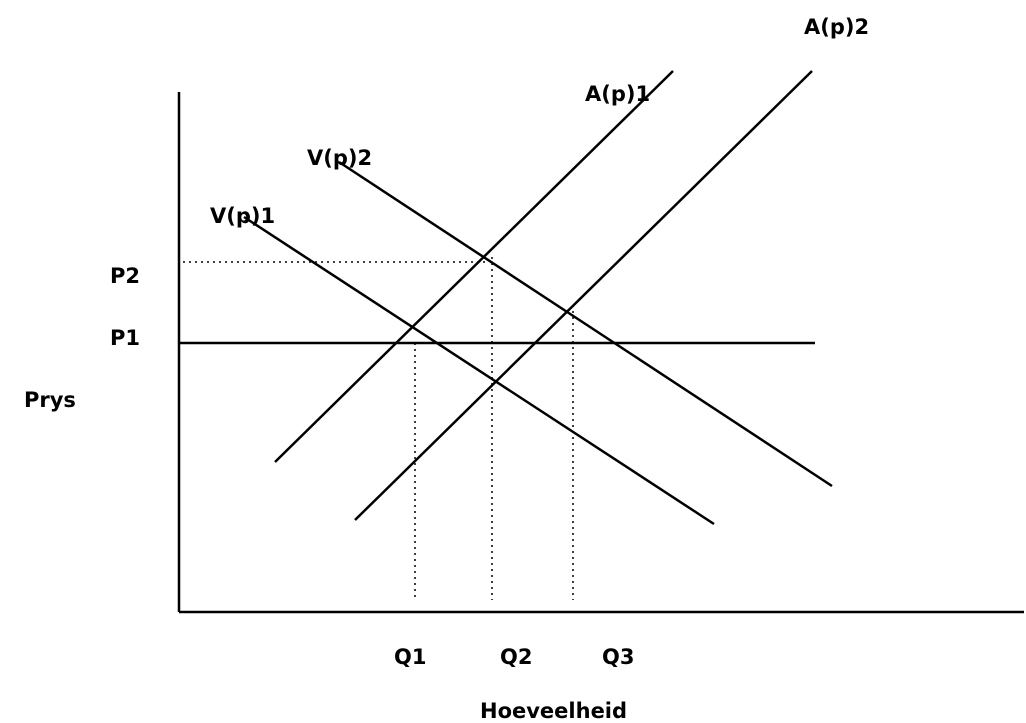  What do you see at coordinates (125, 338) in the screenshot?
I see `p1-label: P1` at bounding box center [125, 338].